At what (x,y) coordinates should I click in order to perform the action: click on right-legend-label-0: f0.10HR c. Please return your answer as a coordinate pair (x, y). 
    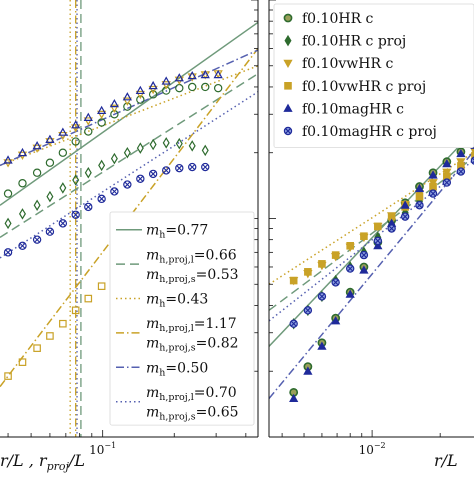
    Looking at the image, I should click on (338, 19).